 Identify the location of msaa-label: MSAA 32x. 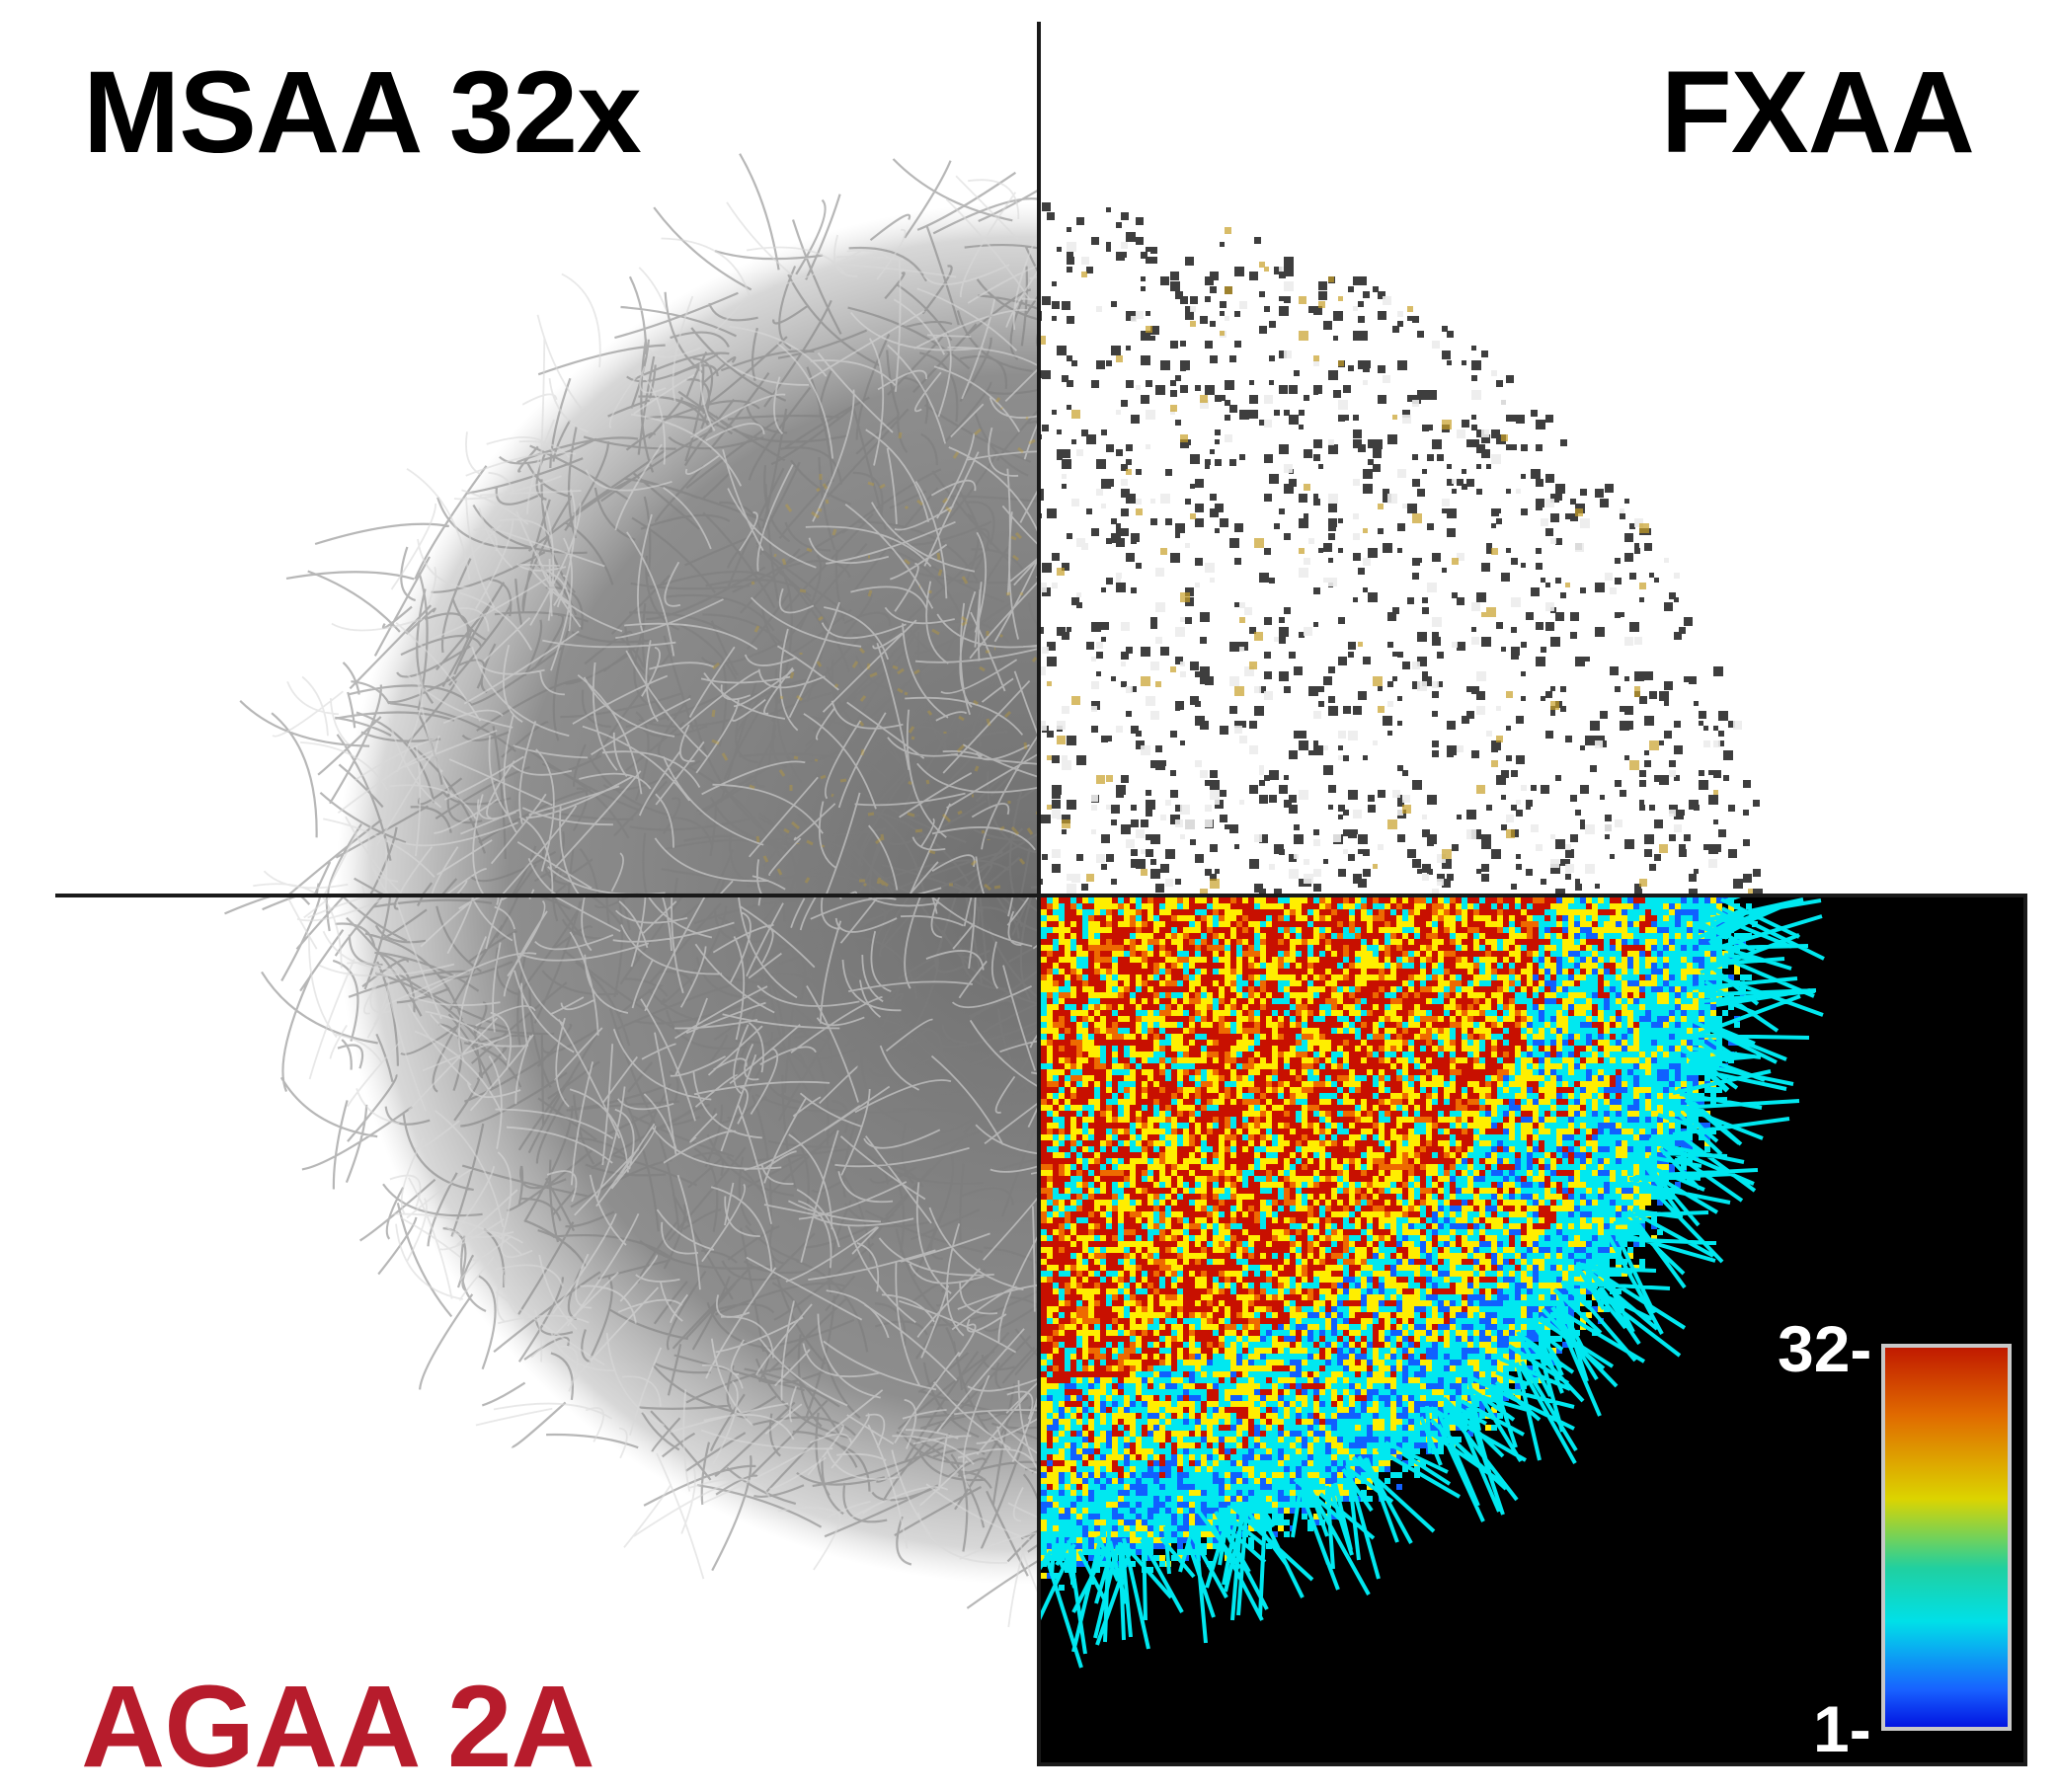
(362, 112).